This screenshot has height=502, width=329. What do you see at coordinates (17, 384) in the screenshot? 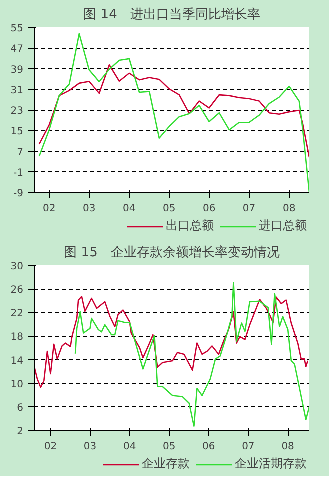
I see `y-tick-label: 10` at bounding box center [17, 384].